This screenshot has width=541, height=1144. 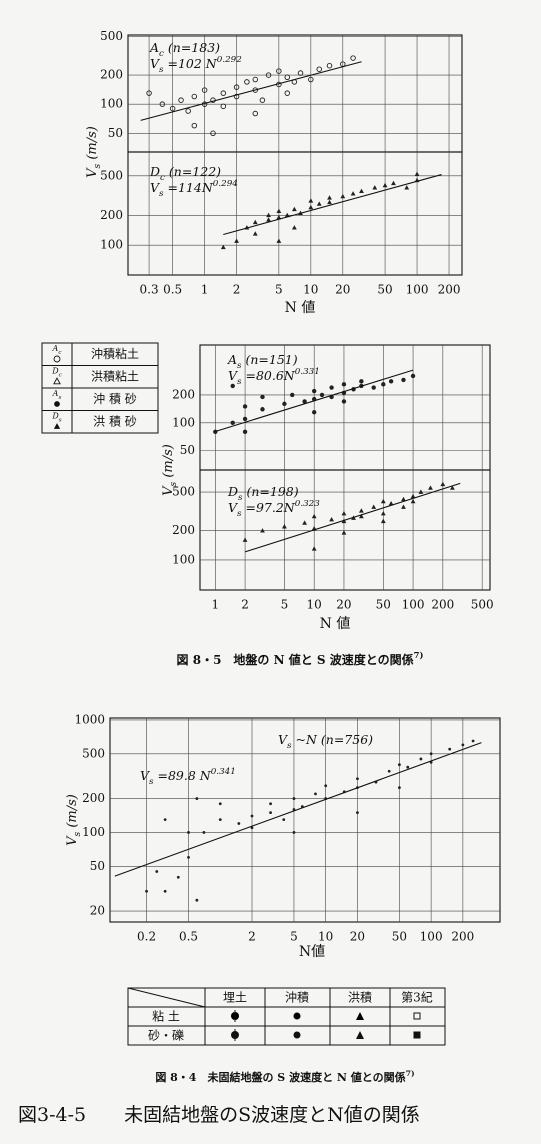 I want to click on y-tick-label: 1000, so click(x=89, y=719).